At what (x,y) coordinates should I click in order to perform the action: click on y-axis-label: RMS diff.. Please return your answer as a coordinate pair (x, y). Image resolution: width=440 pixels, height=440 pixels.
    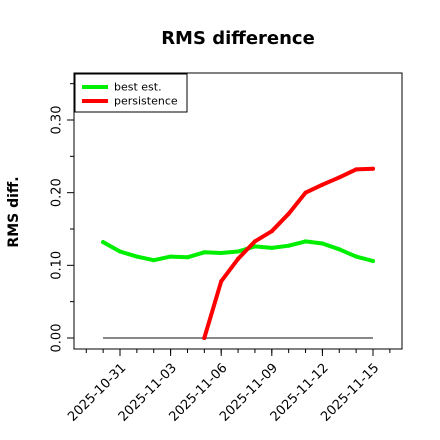
    Looking at the image, I should click on (14, 211).